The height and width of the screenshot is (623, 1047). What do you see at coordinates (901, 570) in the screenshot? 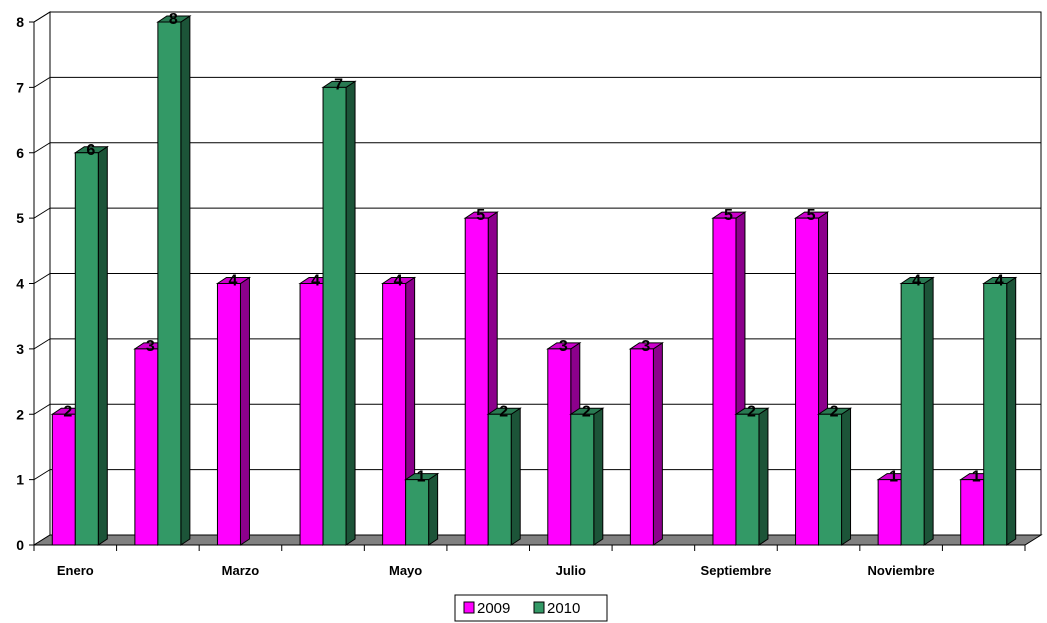
I see `x-tick-label: Noviembre` at bounding box center [901, 570].